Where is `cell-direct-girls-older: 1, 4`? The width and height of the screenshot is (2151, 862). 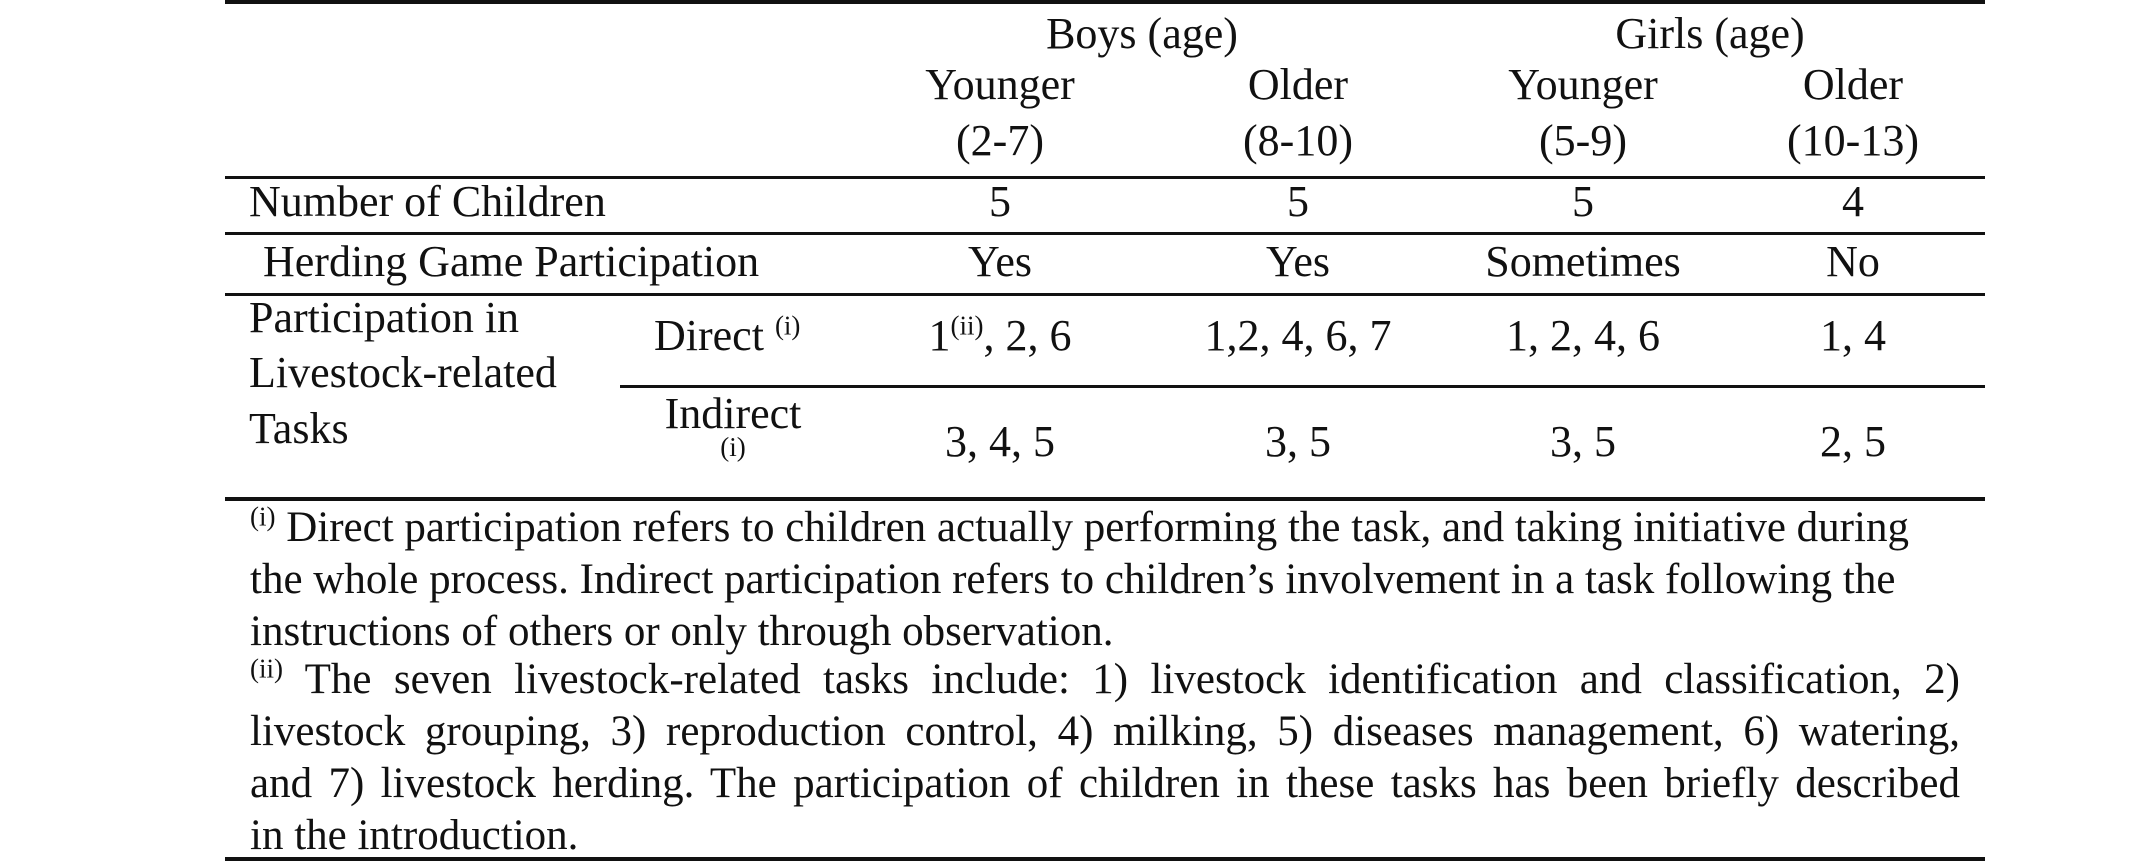
cell-direct-girls-older: 1, 4 is located at coordinates (1853, 335).